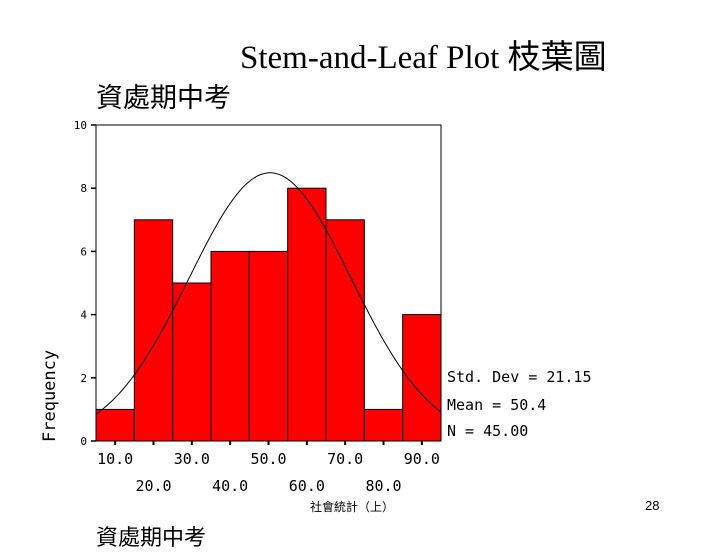 The height and width of the screenshot is (552, 720). I want to click on bar-30.0, so click(192, 362).